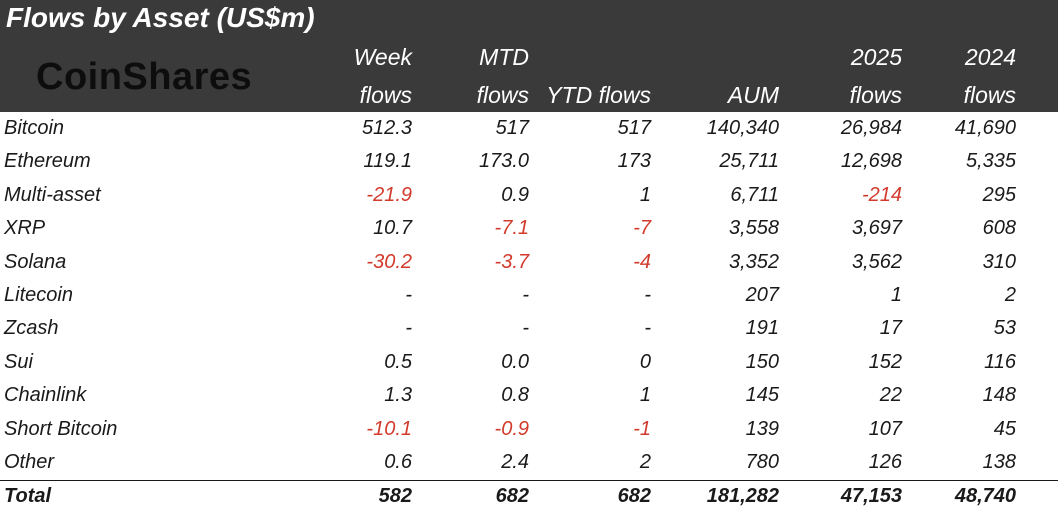  Describe the element at coordinates (645, 462) in the screenshot. I see `ytd-flows-cell: 2` at that location.